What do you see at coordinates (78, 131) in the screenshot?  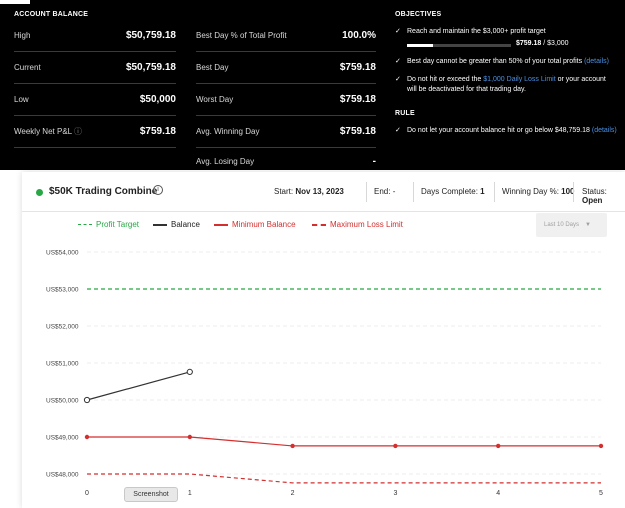 I see `info-icon: ⓘ` at bounding box center [78, 131].